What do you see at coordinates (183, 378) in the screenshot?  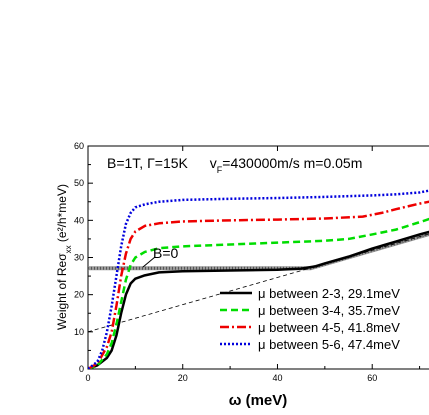 I see `x-tick-label: 20` at bounding box center [183, 378].